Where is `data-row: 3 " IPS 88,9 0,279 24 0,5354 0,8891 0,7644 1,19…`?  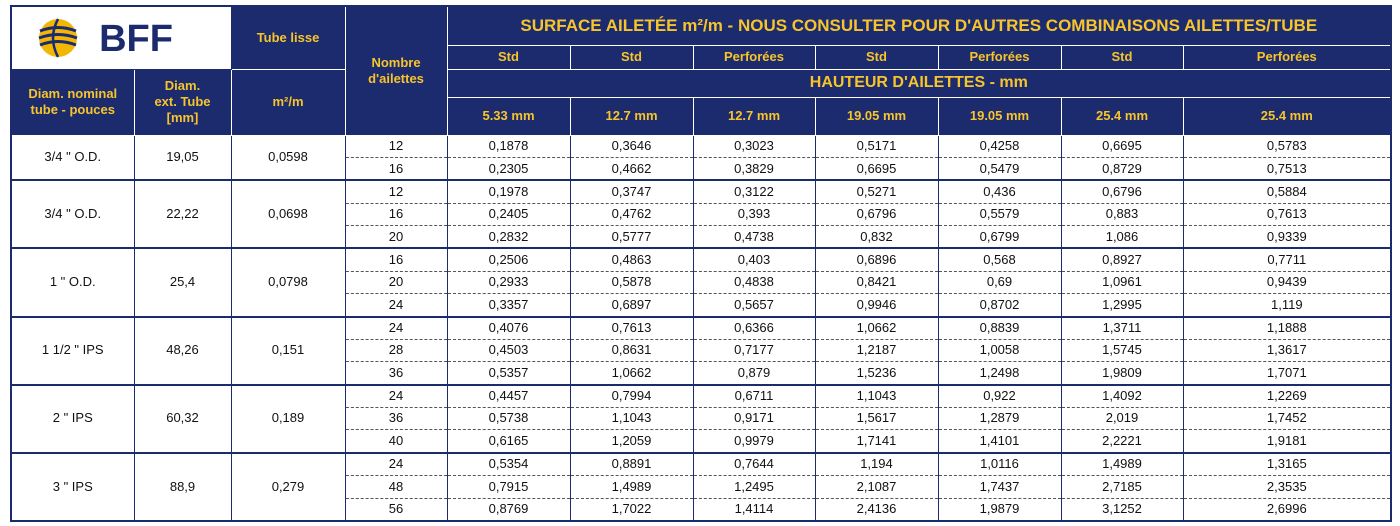
data-row: 3 " IPS 88,9 0,279 24 0,5354 0,8891 0,7644 1,19… is located at coordinates (701, 487).